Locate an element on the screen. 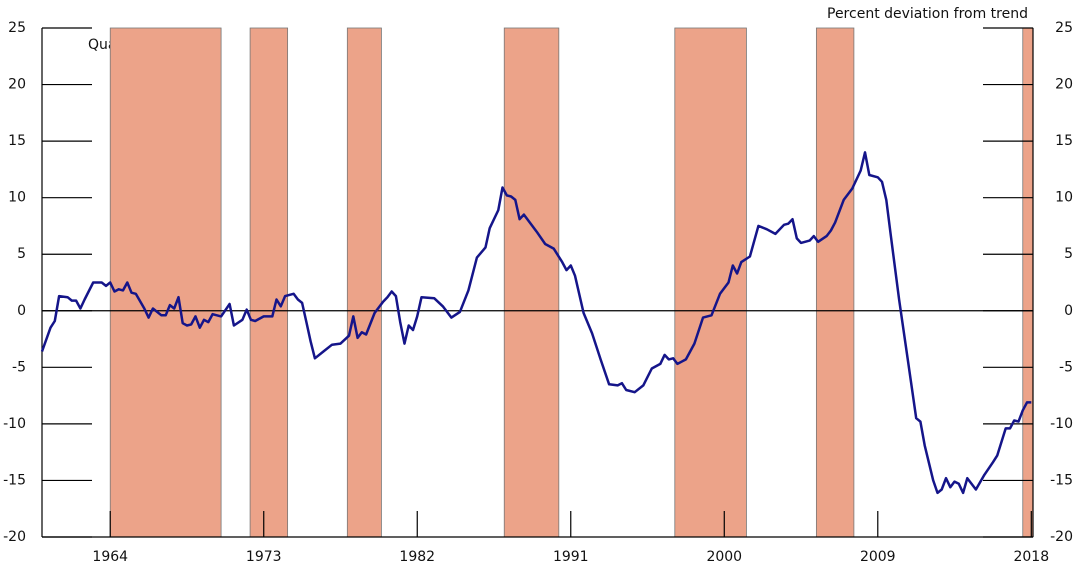 The width and height of the screenshot is (1074, 571). y-tick-label: -5 is located at coordinates (19, 367).